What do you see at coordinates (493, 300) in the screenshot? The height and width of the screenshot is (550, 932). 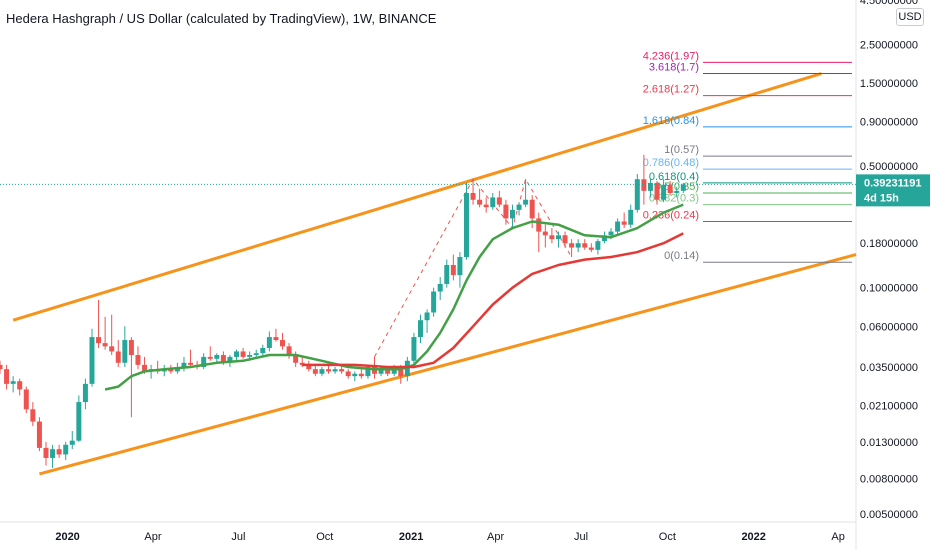 I see `ma-slow-line` at bounding box center [493, 300].